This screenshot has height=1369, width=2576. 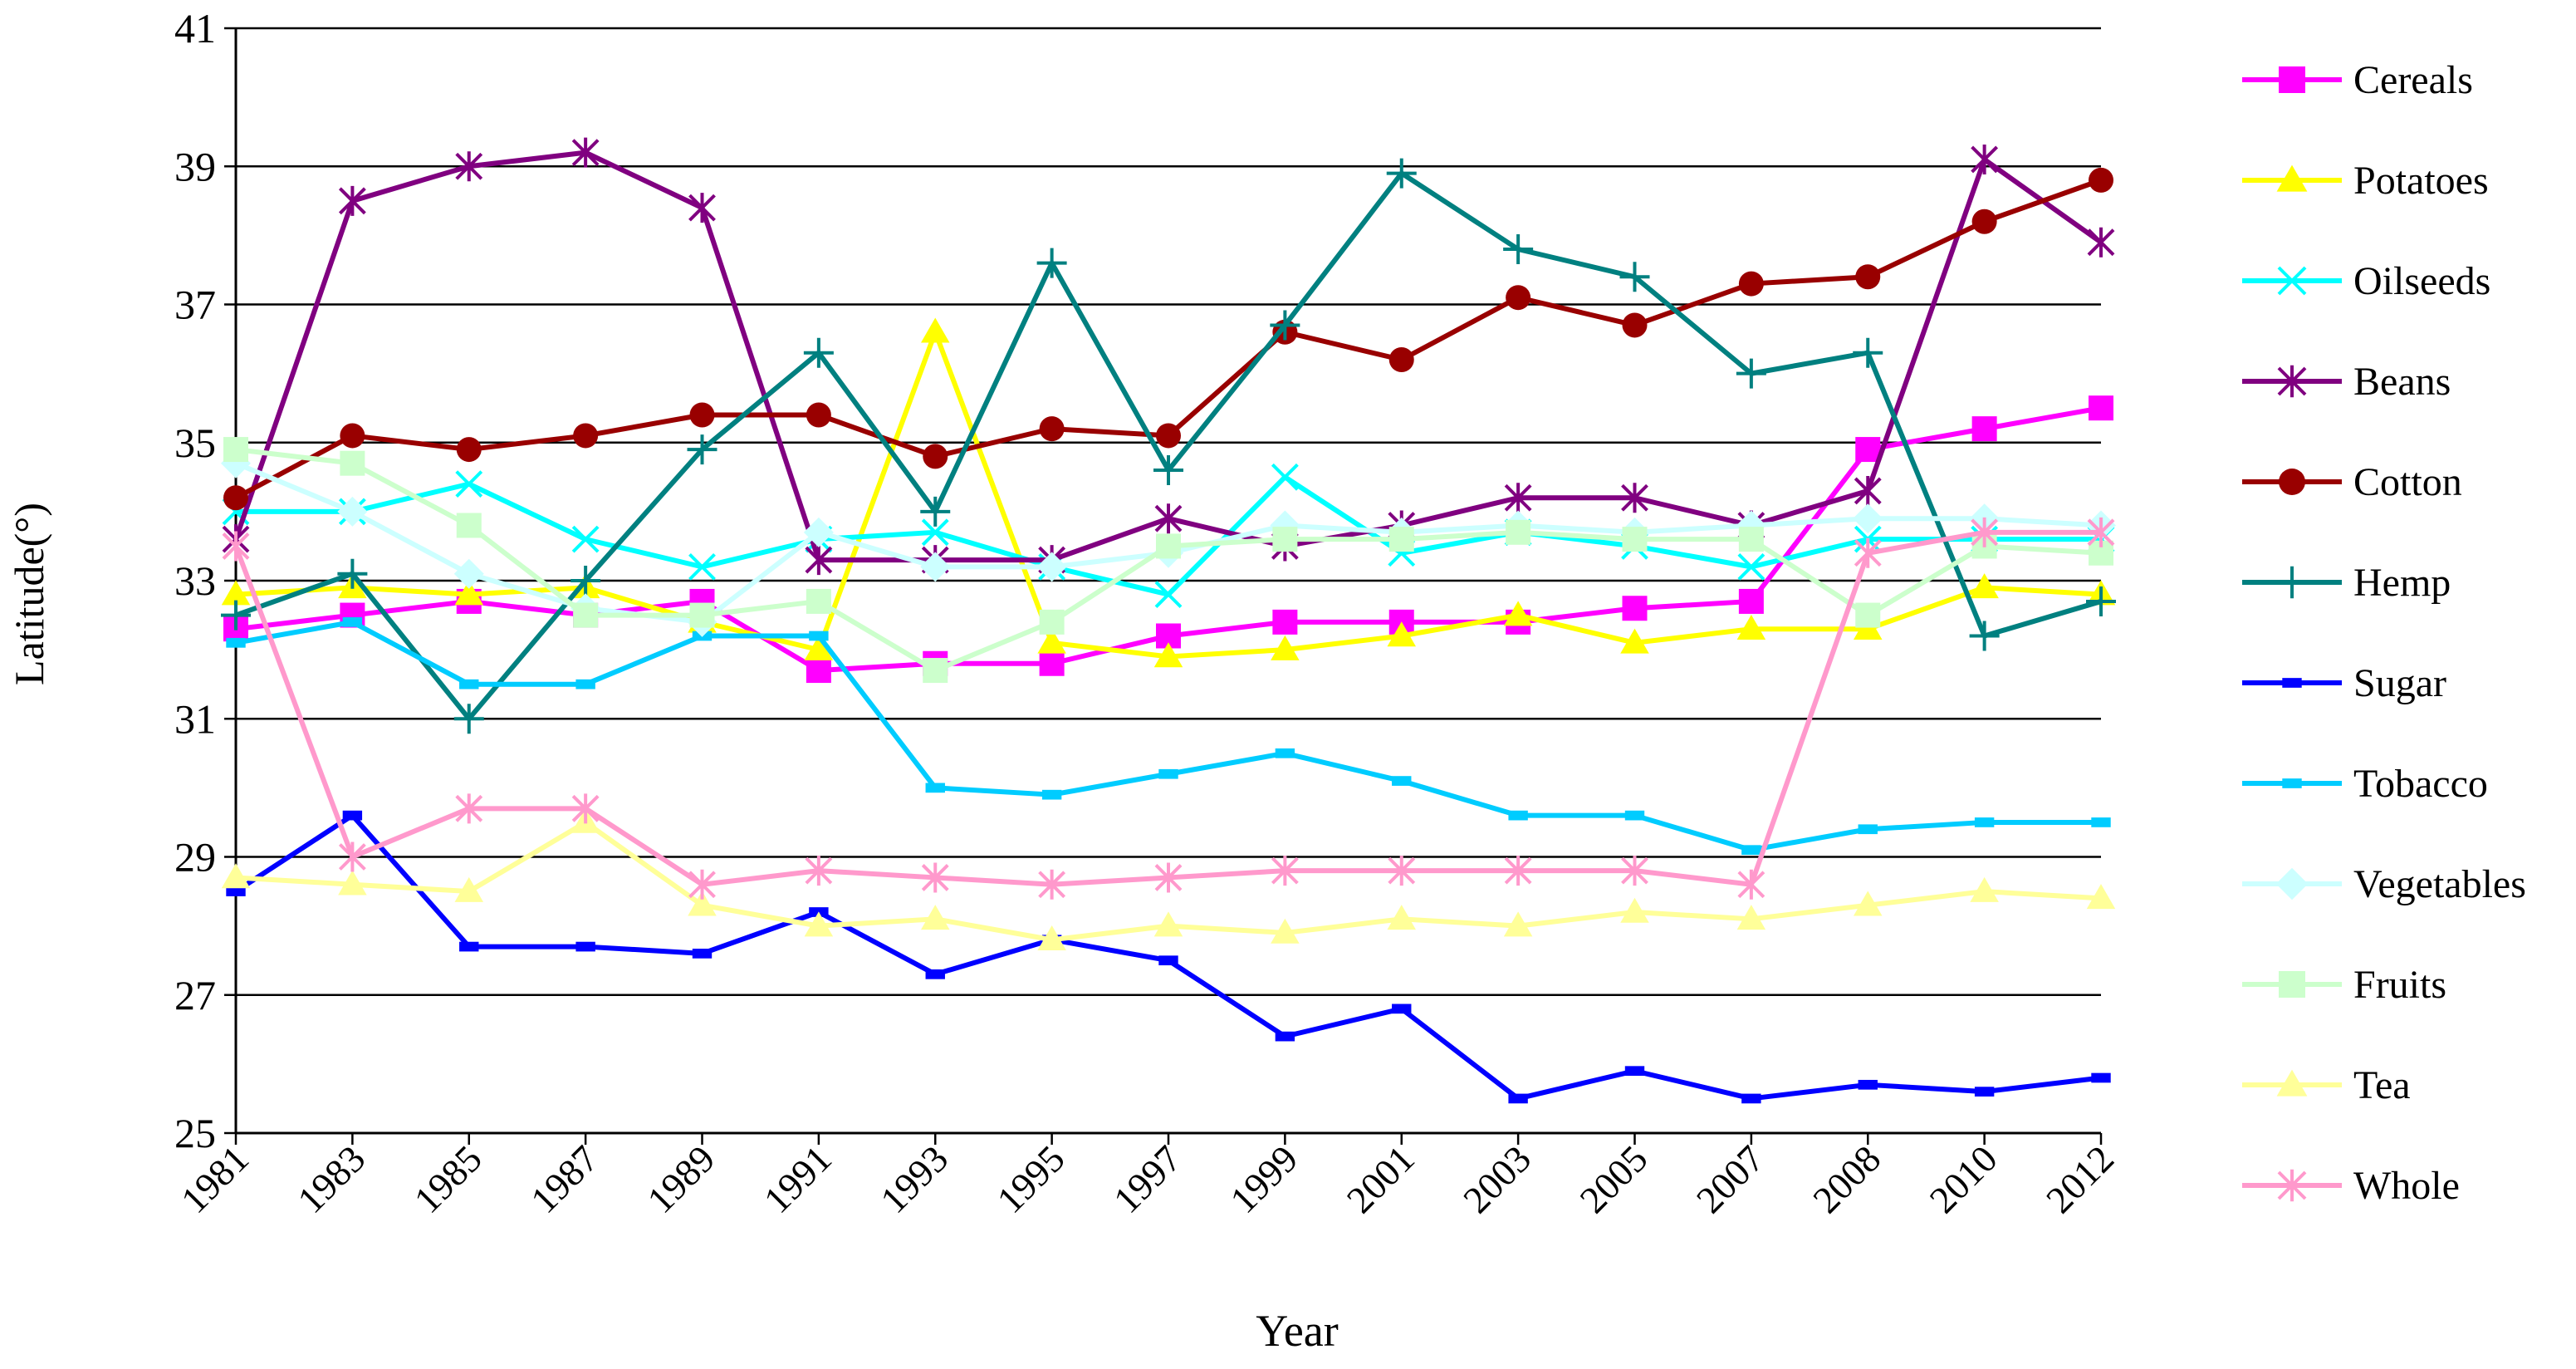 I want to click on legend-label: Fruits, so click(x=2399, y=985).